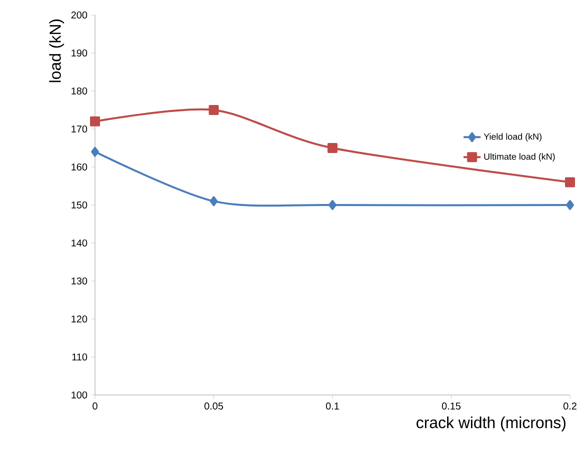 The width and height of the screenshot is (588, 475). Describe the element at coordinates (80, 129) in the screenshot. I see `y-tick-label: 170` at that location.